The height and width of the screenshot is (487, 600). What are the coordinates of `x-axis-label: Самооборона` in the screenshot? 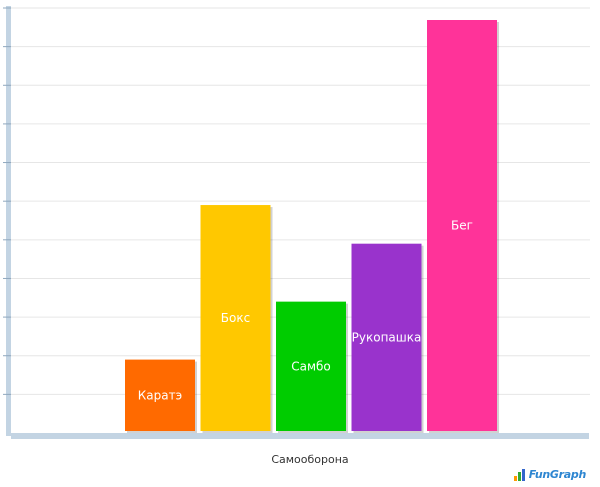 It's located at (309, 459).